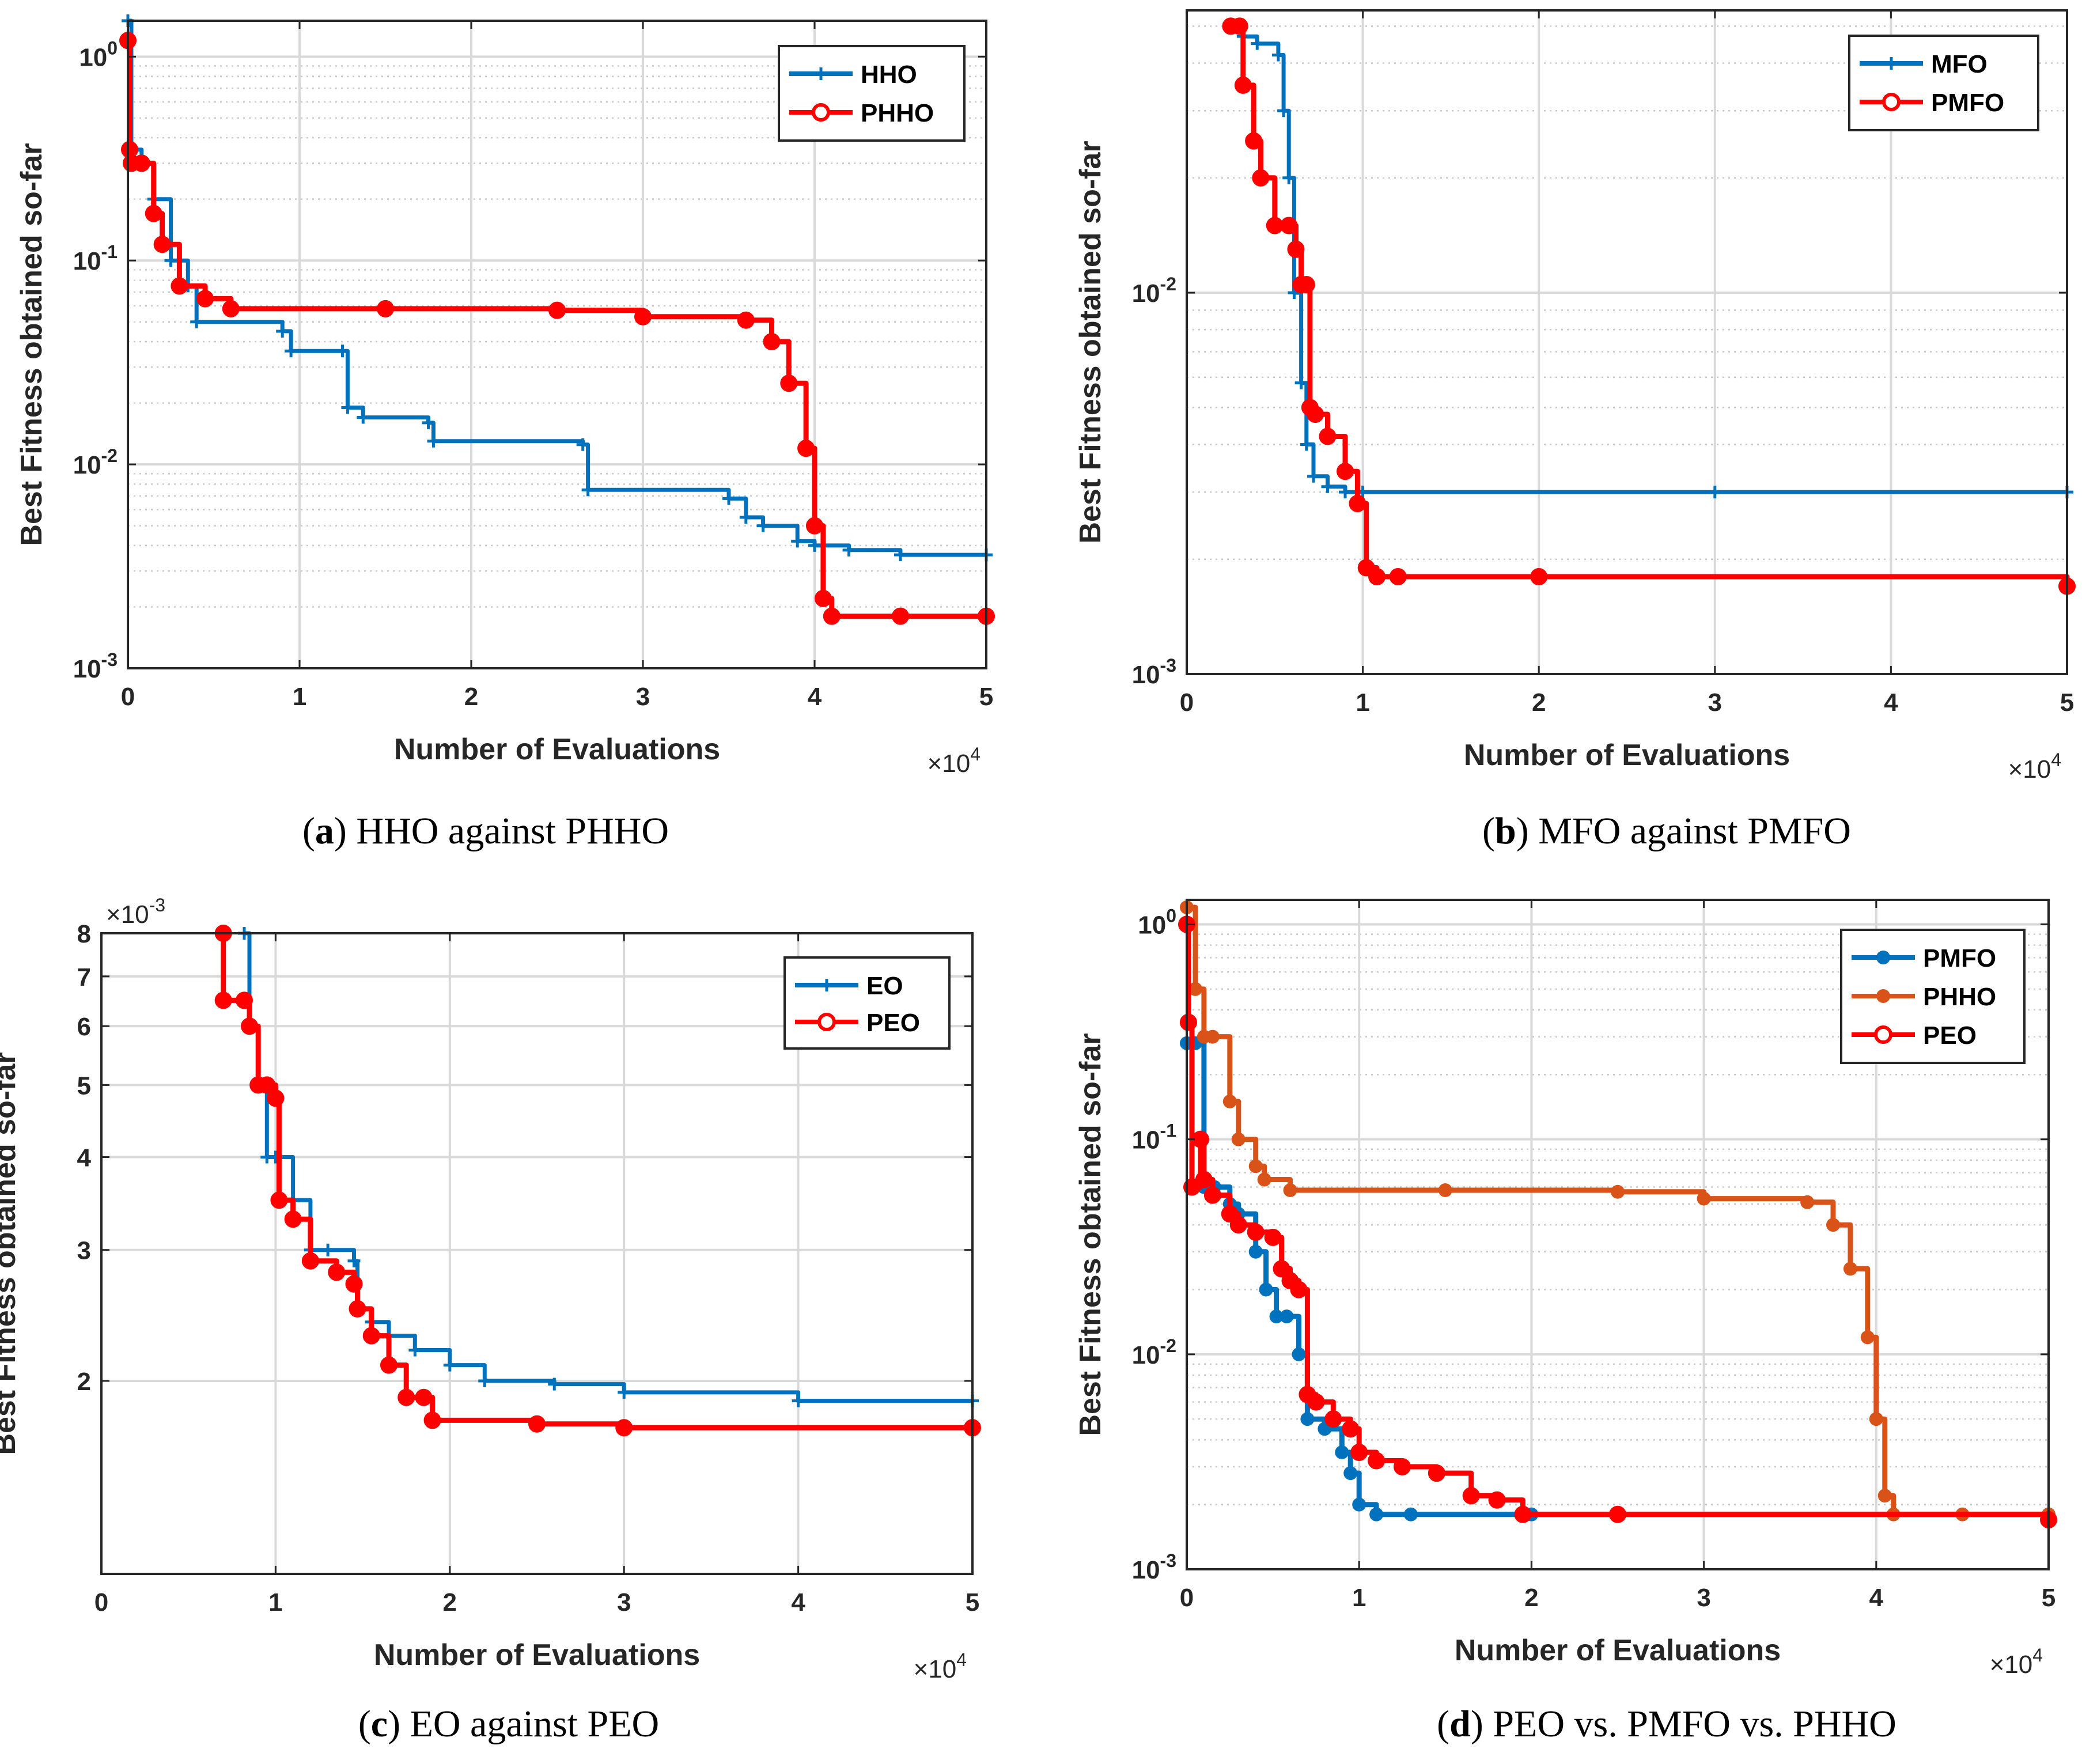 The height and width of the screenshot is (1764, 2082). I want to click on caption-c: (c) EO against PEO, so click(509, 1724).